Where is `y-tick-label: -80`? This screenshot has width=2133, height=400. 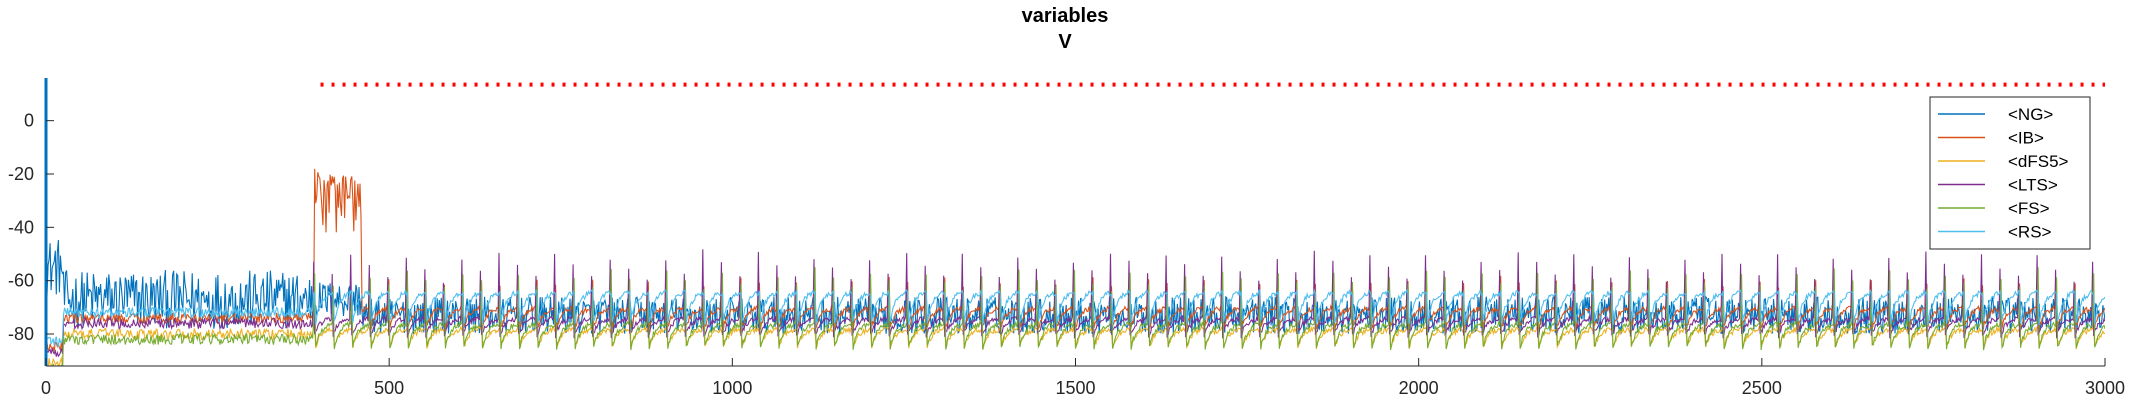
y-tick-label: -80 is located at coordinates (21, 334).